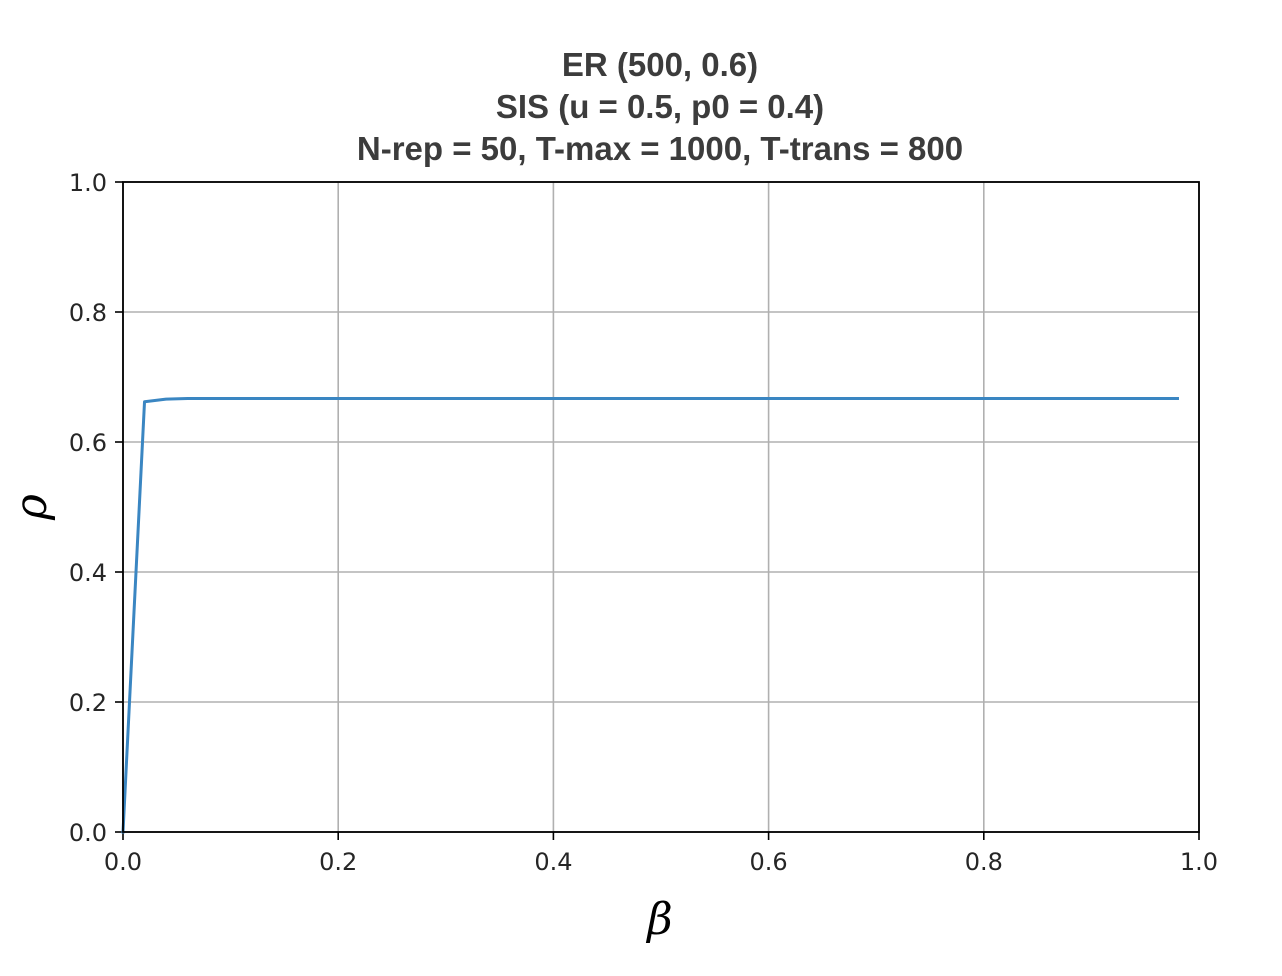 This screenshot has width=1282, height=976. Describe the element at coordinates (88, 573) in the screenshot. I see `y-tick-label: 0.4` at that location.